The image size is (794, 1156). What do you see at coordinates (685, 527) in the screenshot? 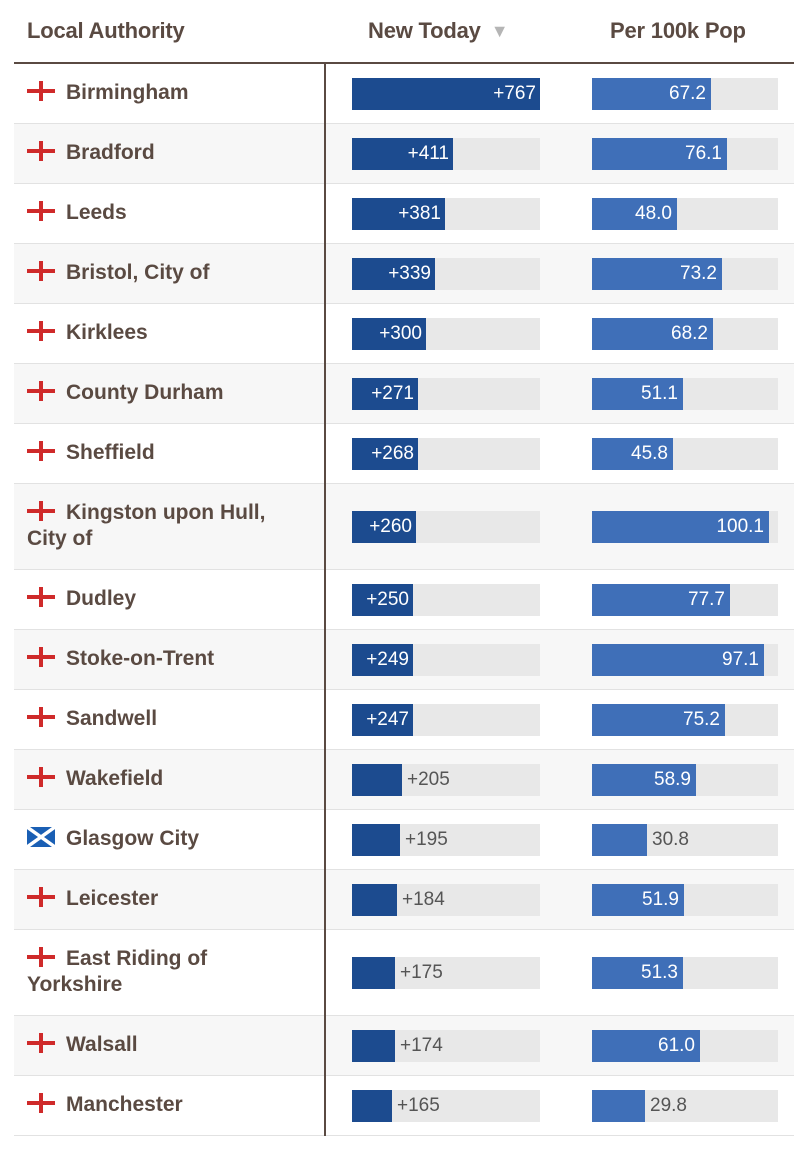
I see `per-100k-bar-track: 100.1` at bounding box center [685, 527].